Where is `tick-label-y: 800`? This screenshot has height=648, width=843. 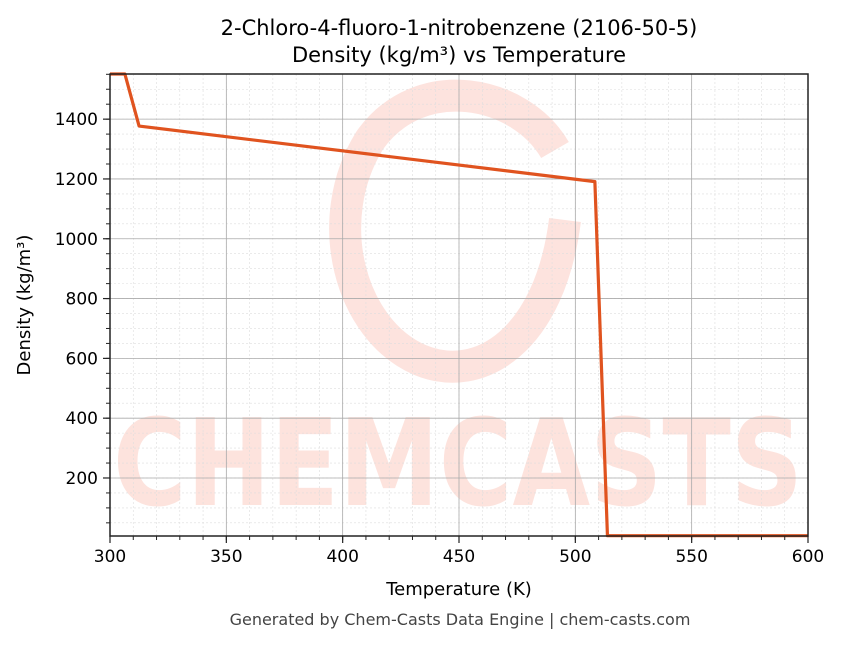
tick-label-y: 800 is located at coordinates (82, 300).